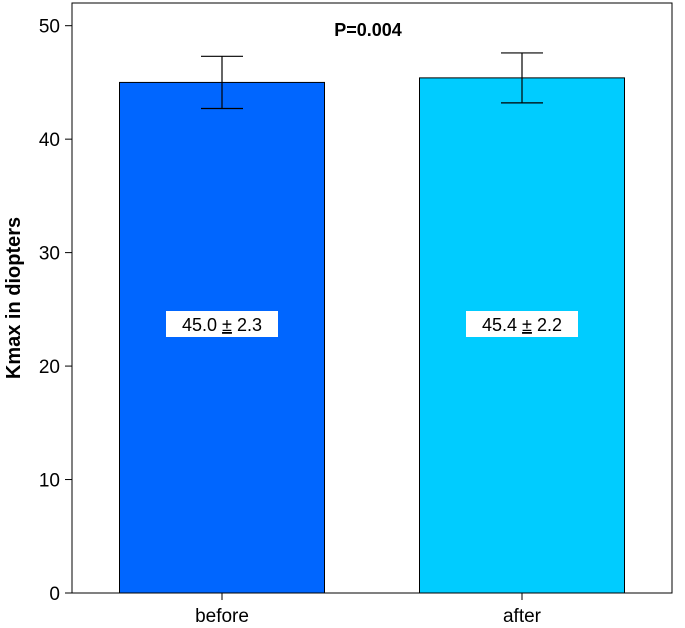 The image size is (685, 628). What do you see at coordinates (202, 325) in the screenshot?
I see `value-mean: 45.0` at bounding box center [202, 325].